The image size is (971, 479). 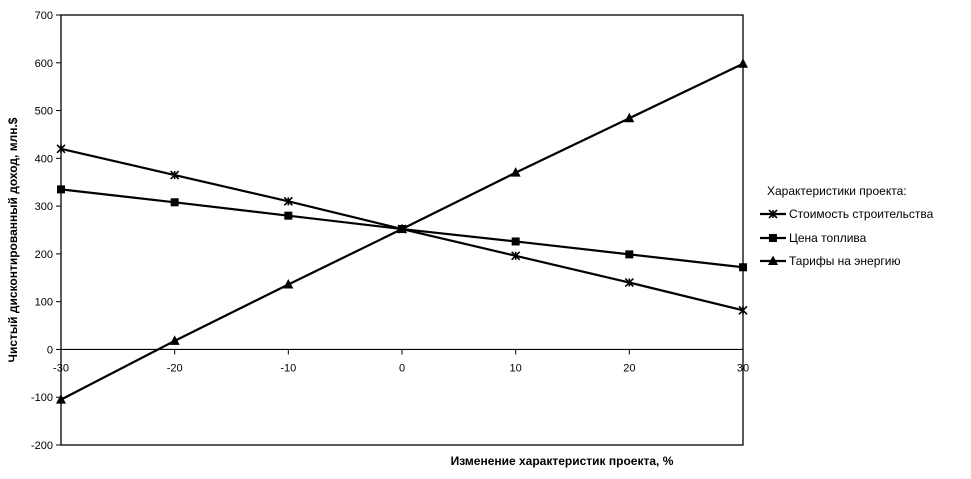 I want to click on x-axis-title: Изменение характеристик проекта, %, so click(x=562, y=461).